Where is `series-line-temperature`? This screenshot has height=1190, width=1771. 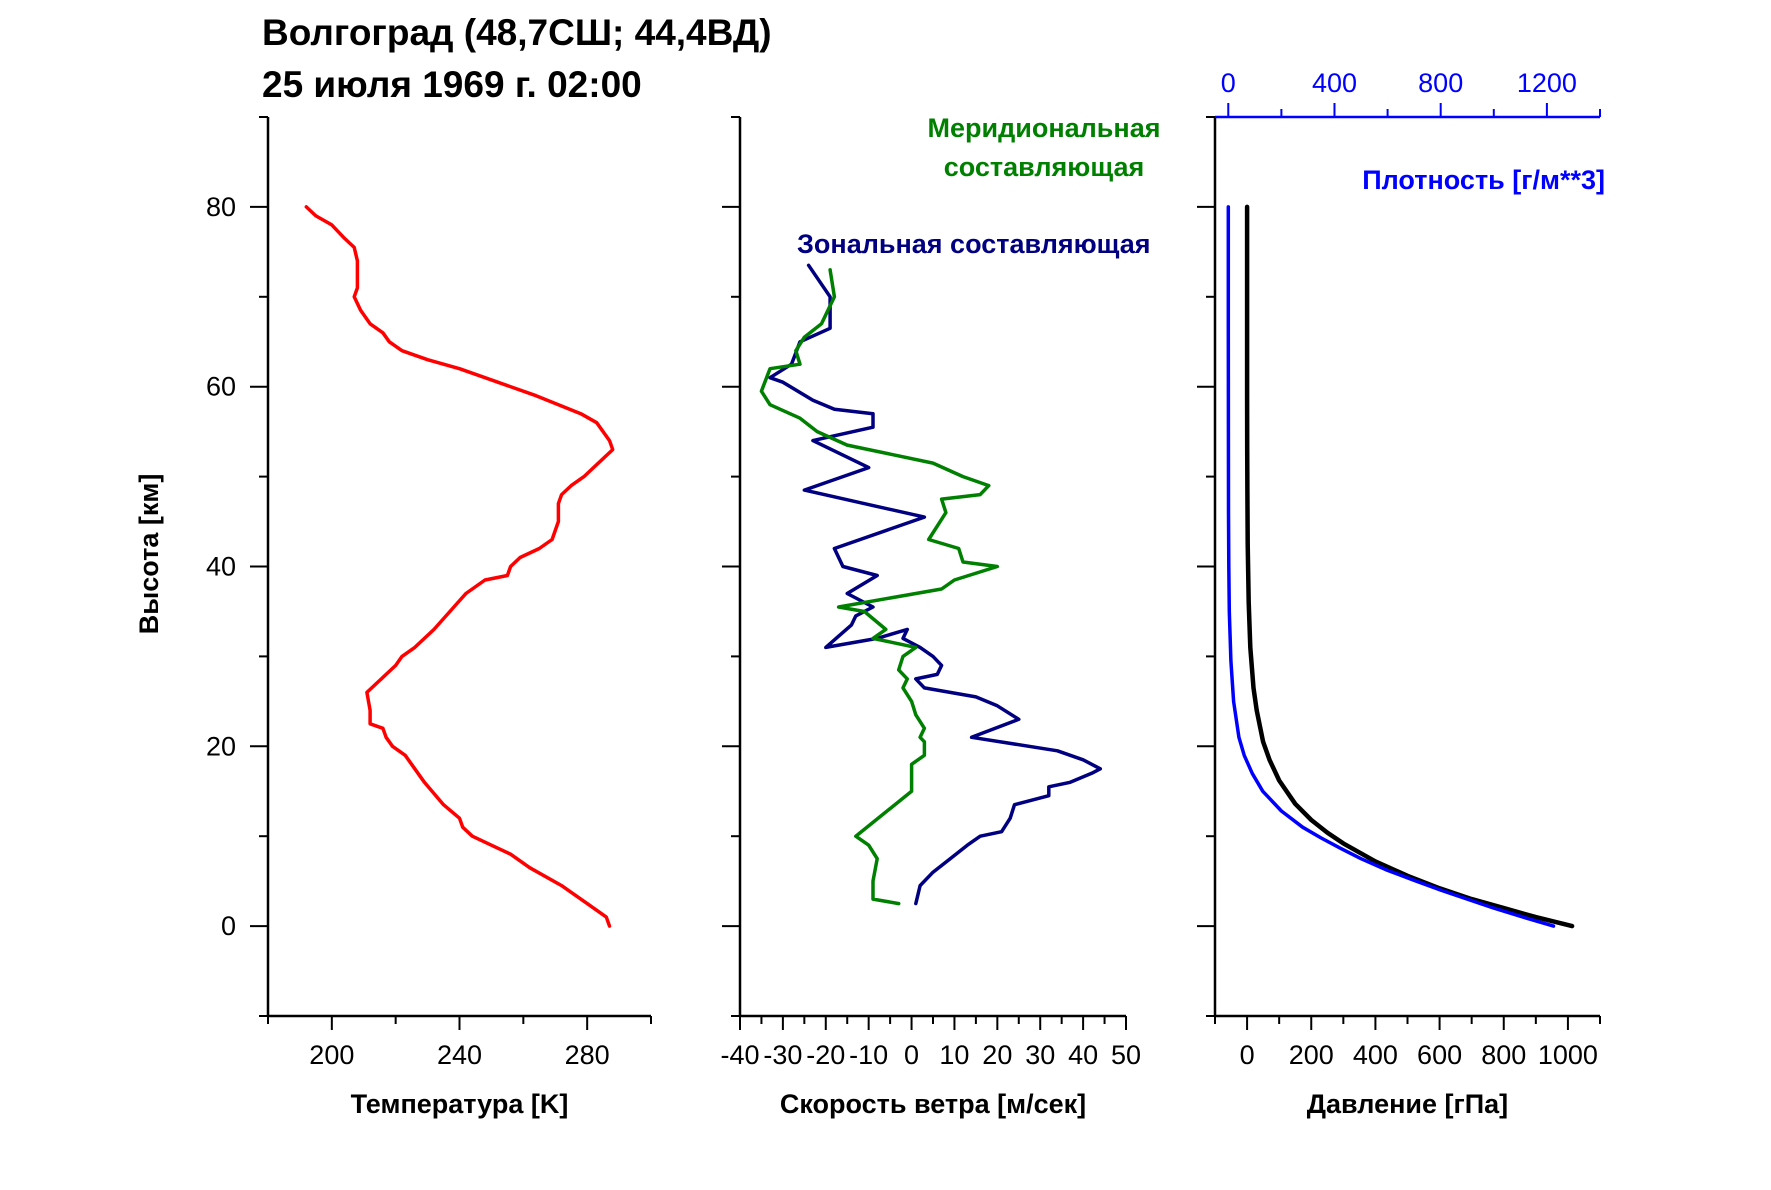
series-line-temperature is located at coordinates (459, 566).